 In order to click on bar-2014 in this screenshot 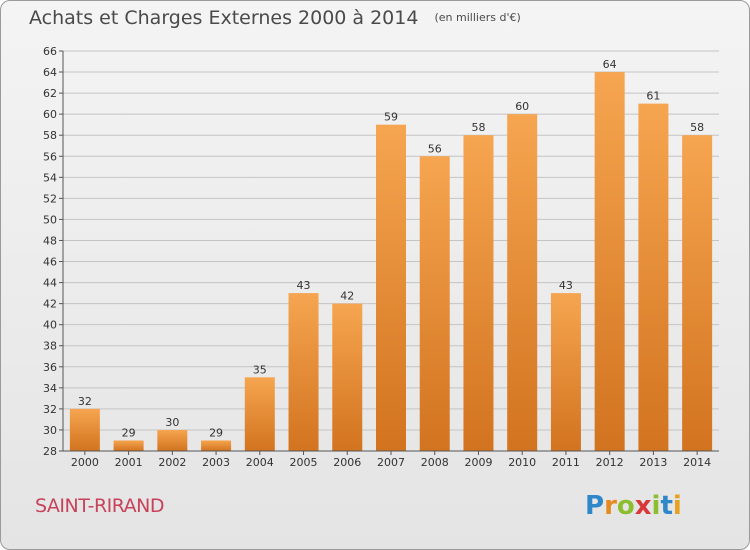, I will do `click(697, 293)`.